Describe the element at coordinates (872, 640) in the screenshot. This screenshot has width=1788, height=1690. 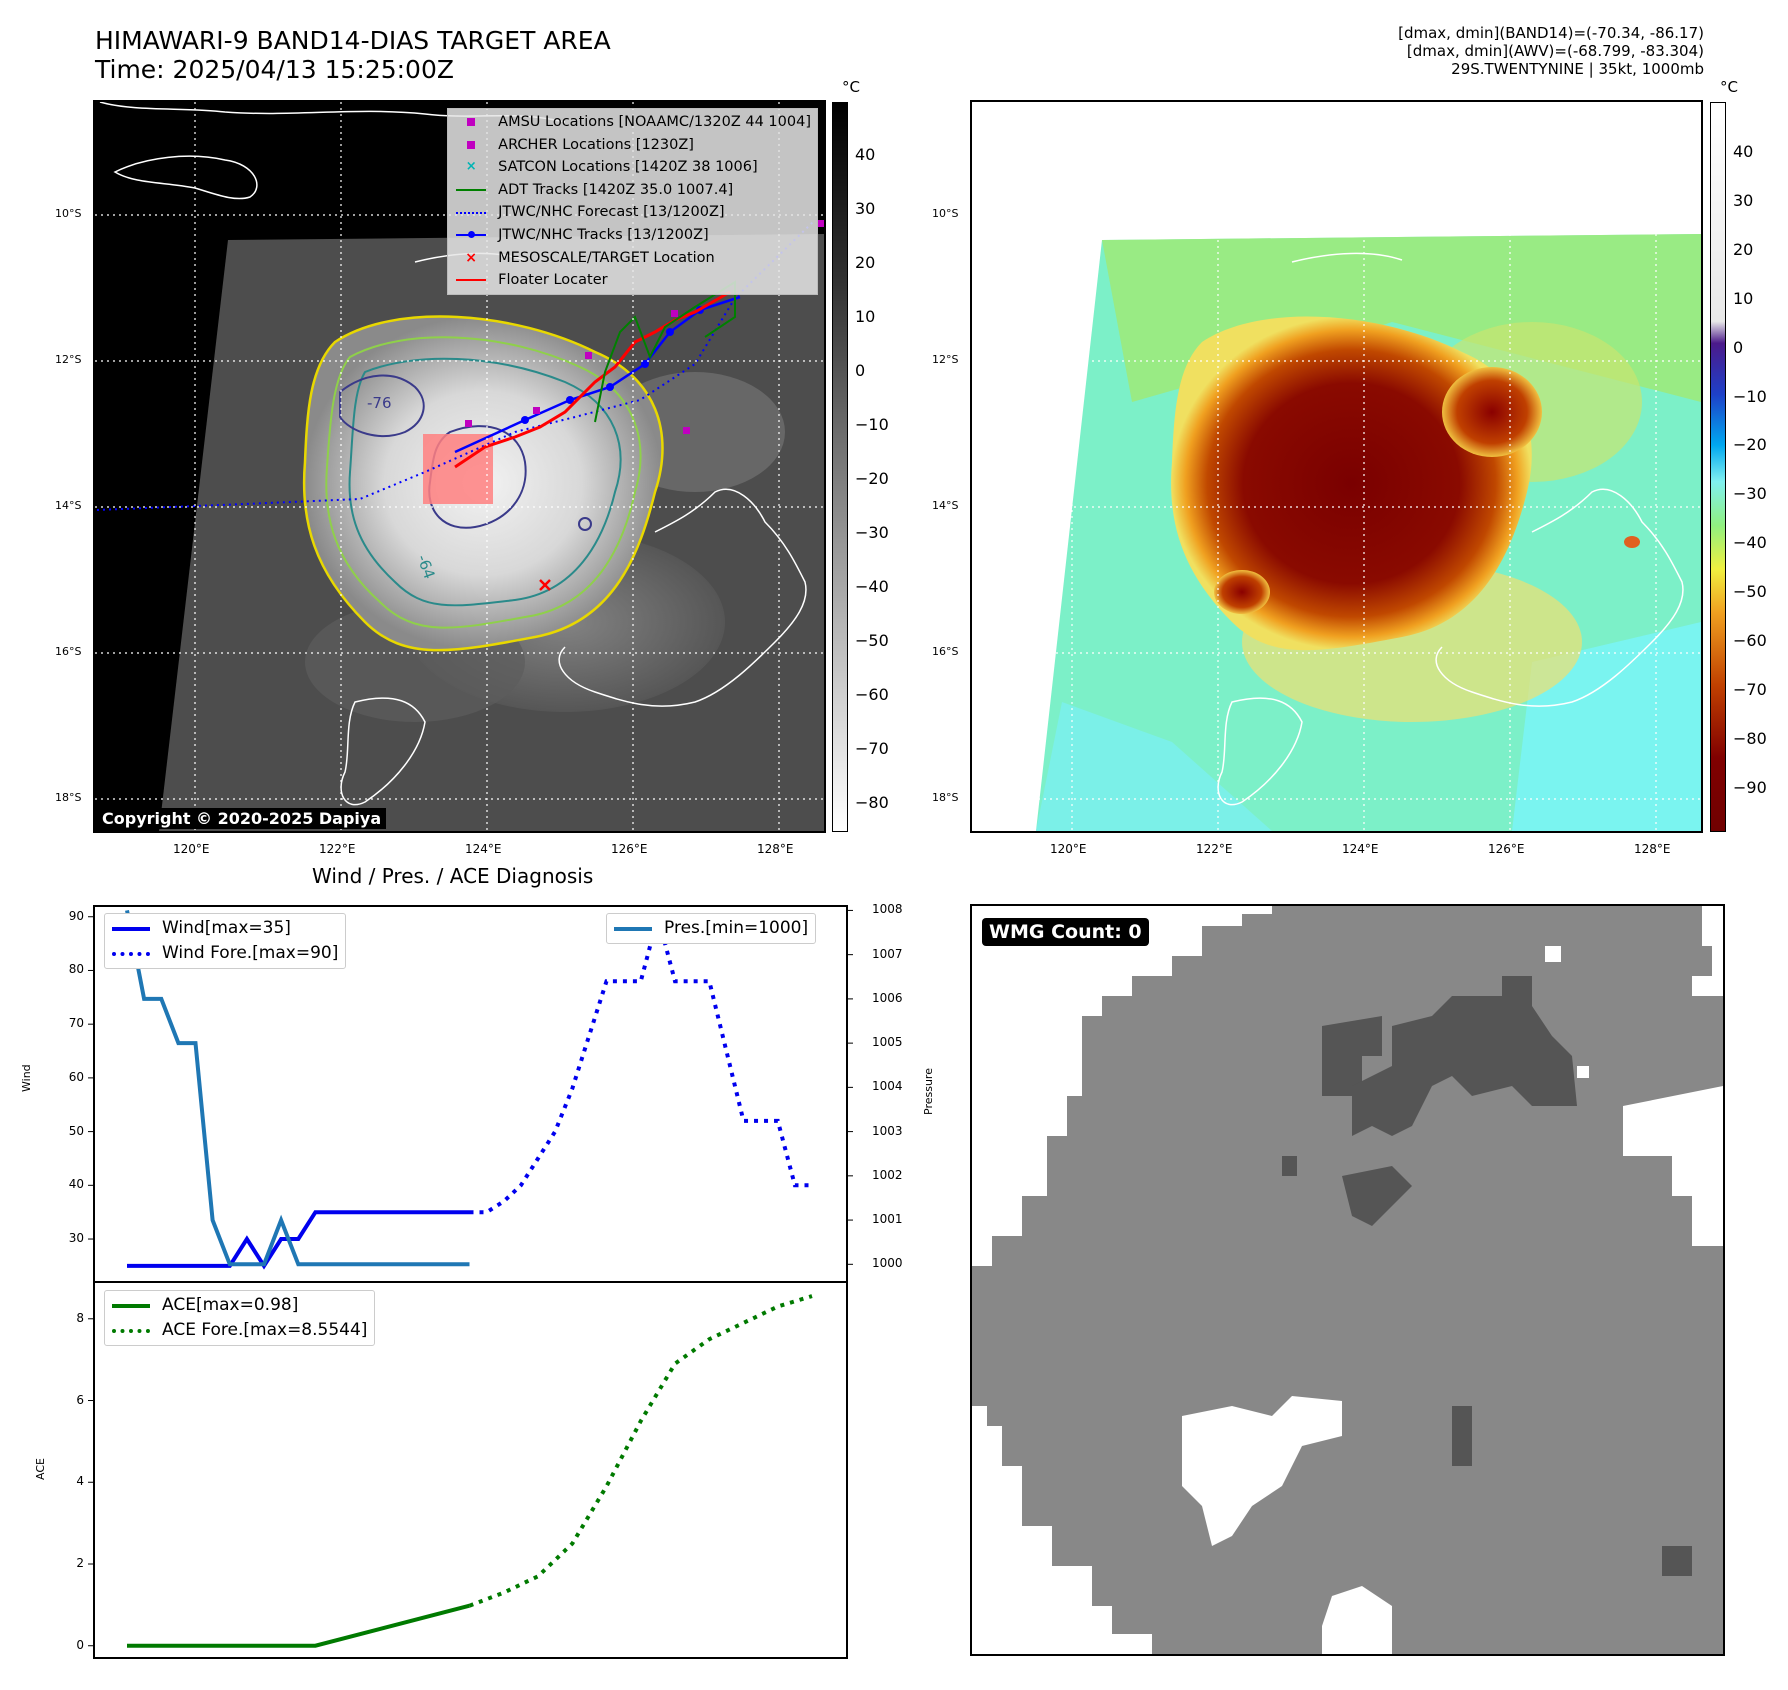
I see `gray-colorbar-tick: −50` at that location.